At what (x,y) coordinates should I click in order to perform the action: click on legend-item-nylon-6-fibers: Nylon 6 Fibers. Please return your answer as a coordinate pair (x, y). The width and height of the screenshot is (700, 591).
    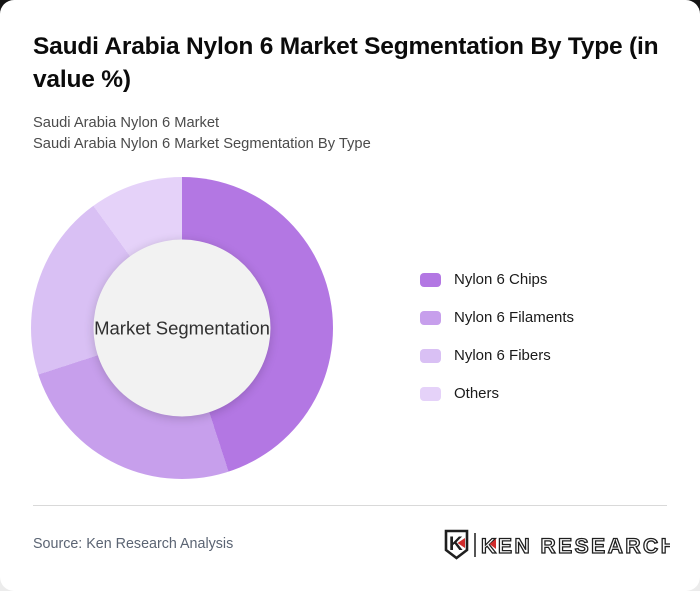
    Looking at the image, I should click on (497, 356).